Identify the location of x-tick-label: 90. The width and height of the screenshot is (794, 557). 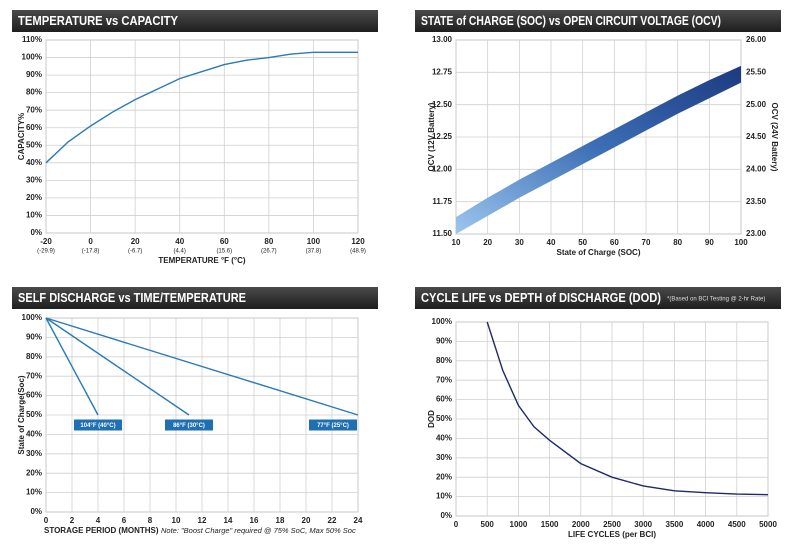
(709, 242).